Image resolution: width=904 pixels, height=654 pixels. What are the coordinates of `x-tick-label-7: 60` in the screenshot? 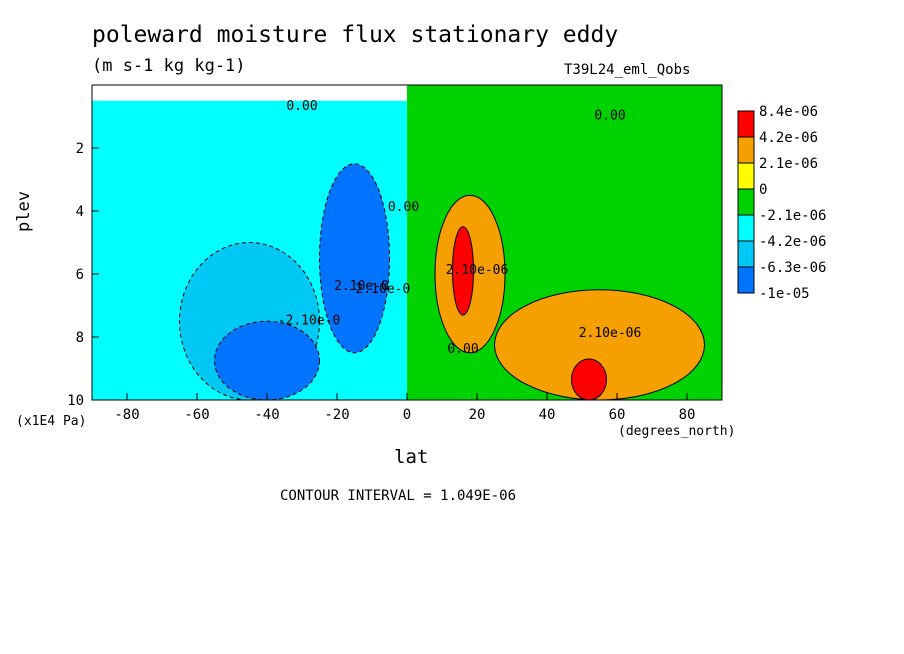 It's located at (617, 415).